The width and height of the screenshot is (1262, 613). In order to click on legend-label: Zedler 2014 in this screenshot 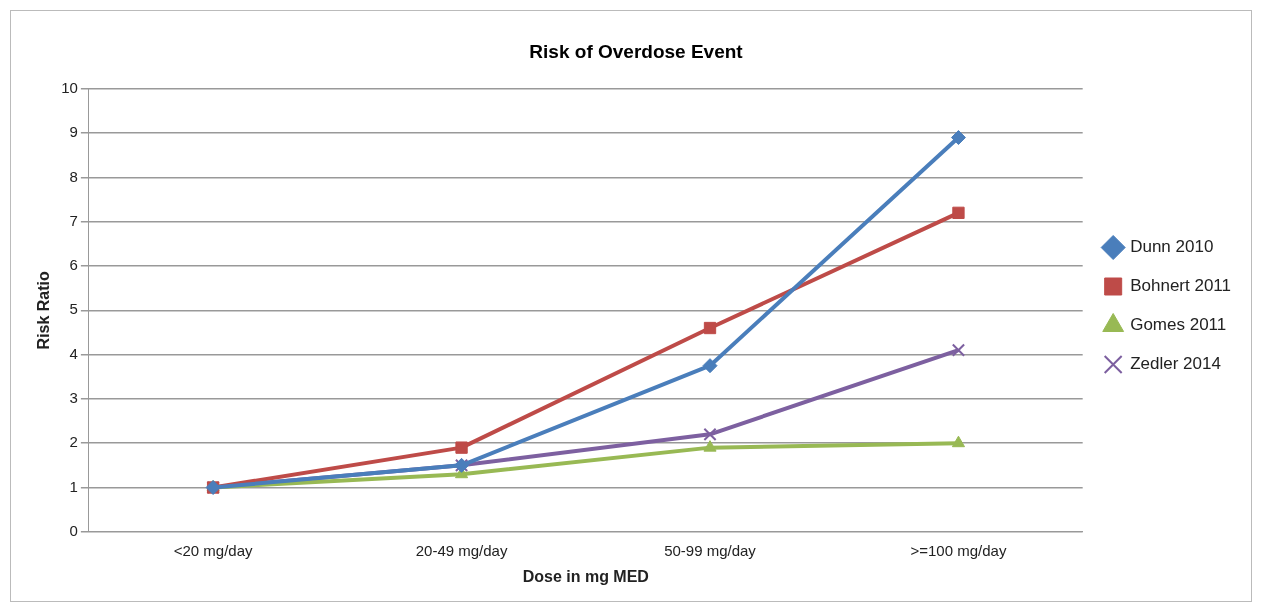, I will do `click(1175, 364)`.